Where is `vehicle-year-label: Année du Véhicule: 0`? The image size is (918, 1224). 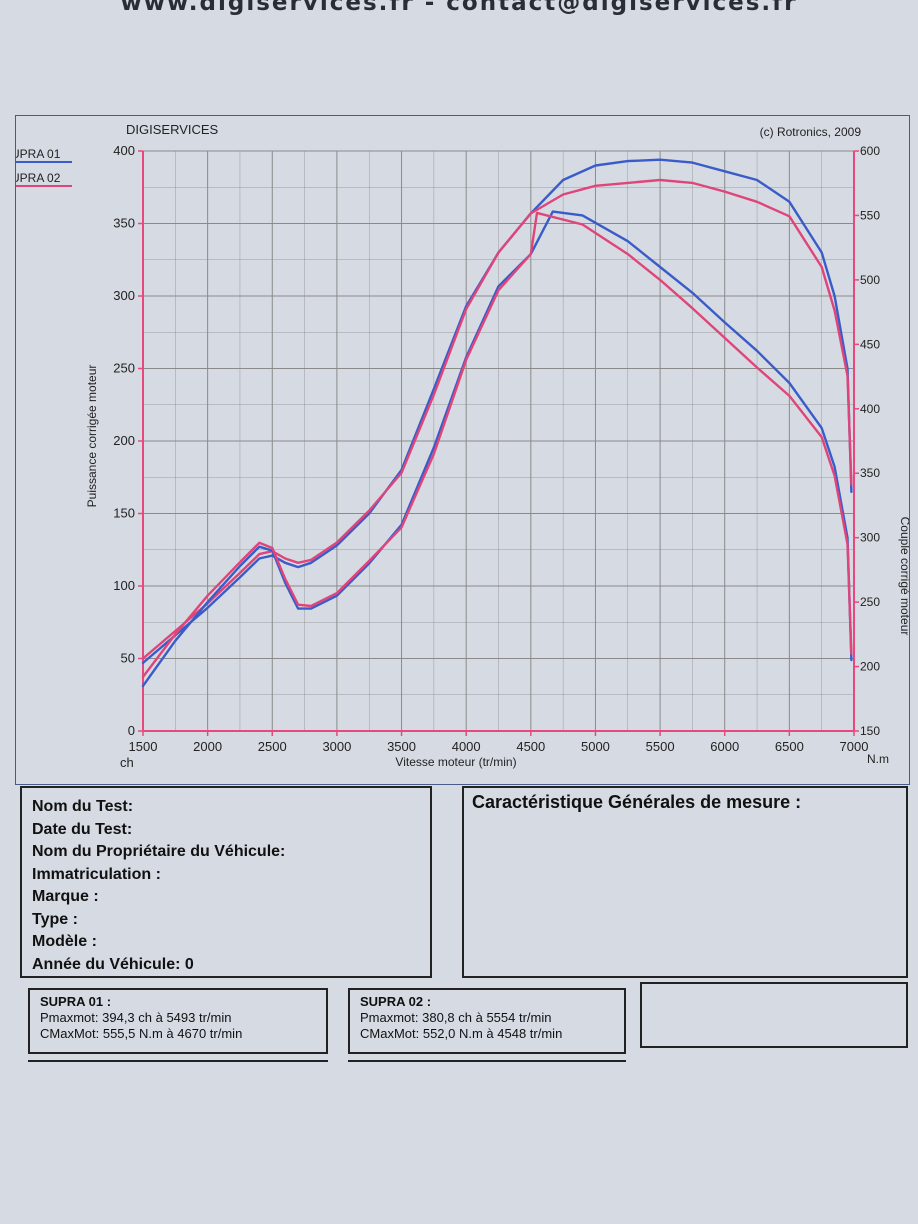
vehicle-year-label: Année du Véhicule: 0 is located at coordinates (113, 964).